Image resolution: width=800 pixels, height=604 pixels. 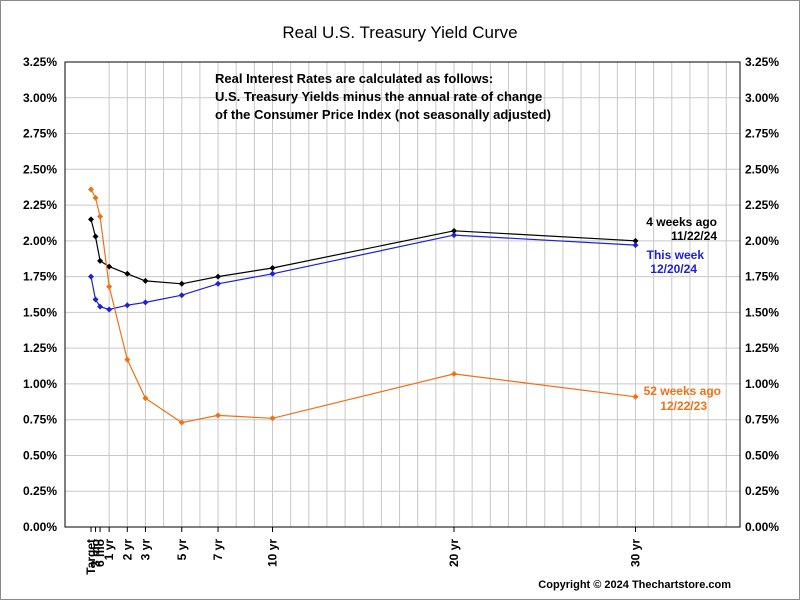 What do you see at coordinates (454, 553) in the screenshot?
I see `x-tick-label: 20 yr` at bounding box center [454, 553].